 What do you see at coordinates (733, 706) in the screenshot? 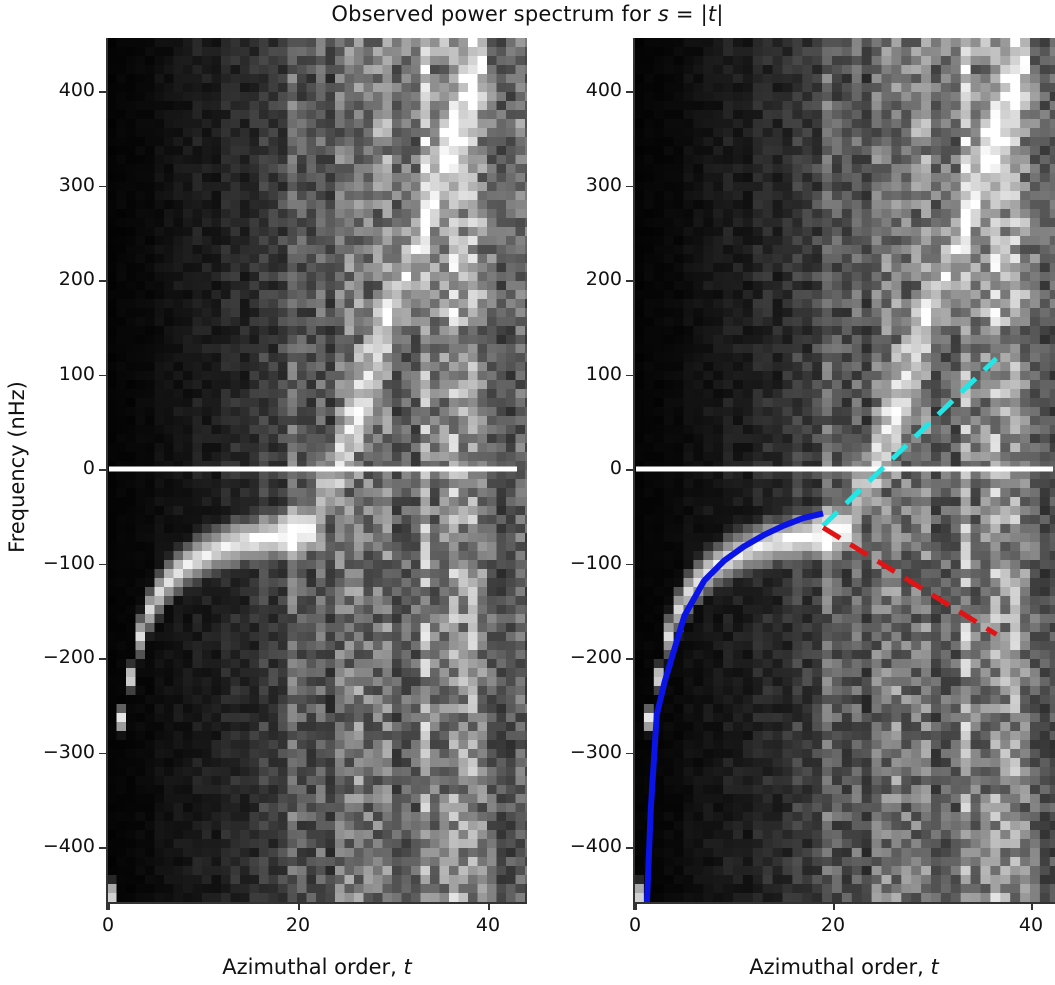
I see `dispersion-fit-curve` at bounding box center [733, 706].